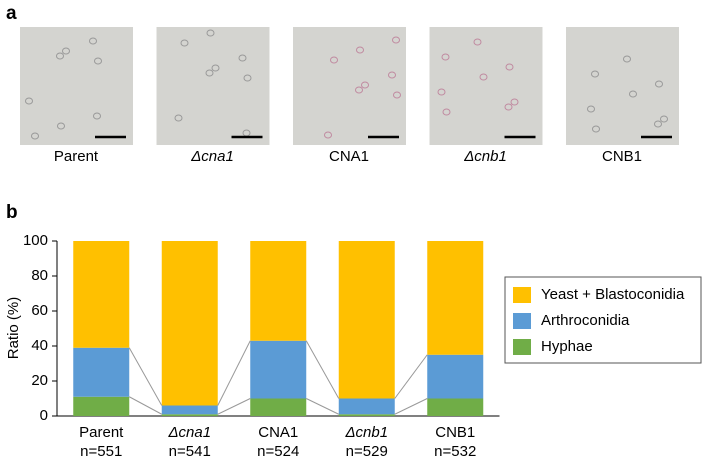 This screenshot has width=707, height=461. Describe the element at coordinates (39, 380) in the screenshot. I see `y-tick-label: 20` at that location.